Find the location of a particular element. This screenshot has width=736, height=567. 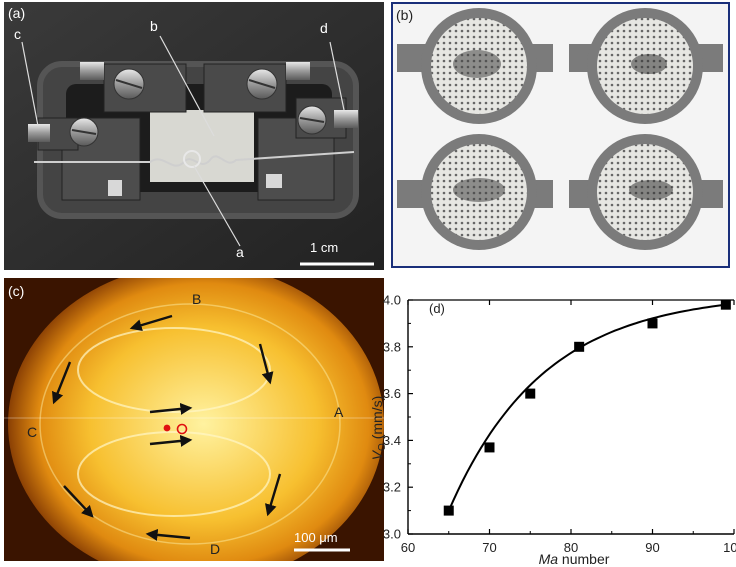

panel-label-b: (b) is located at coordinates (405, 15).